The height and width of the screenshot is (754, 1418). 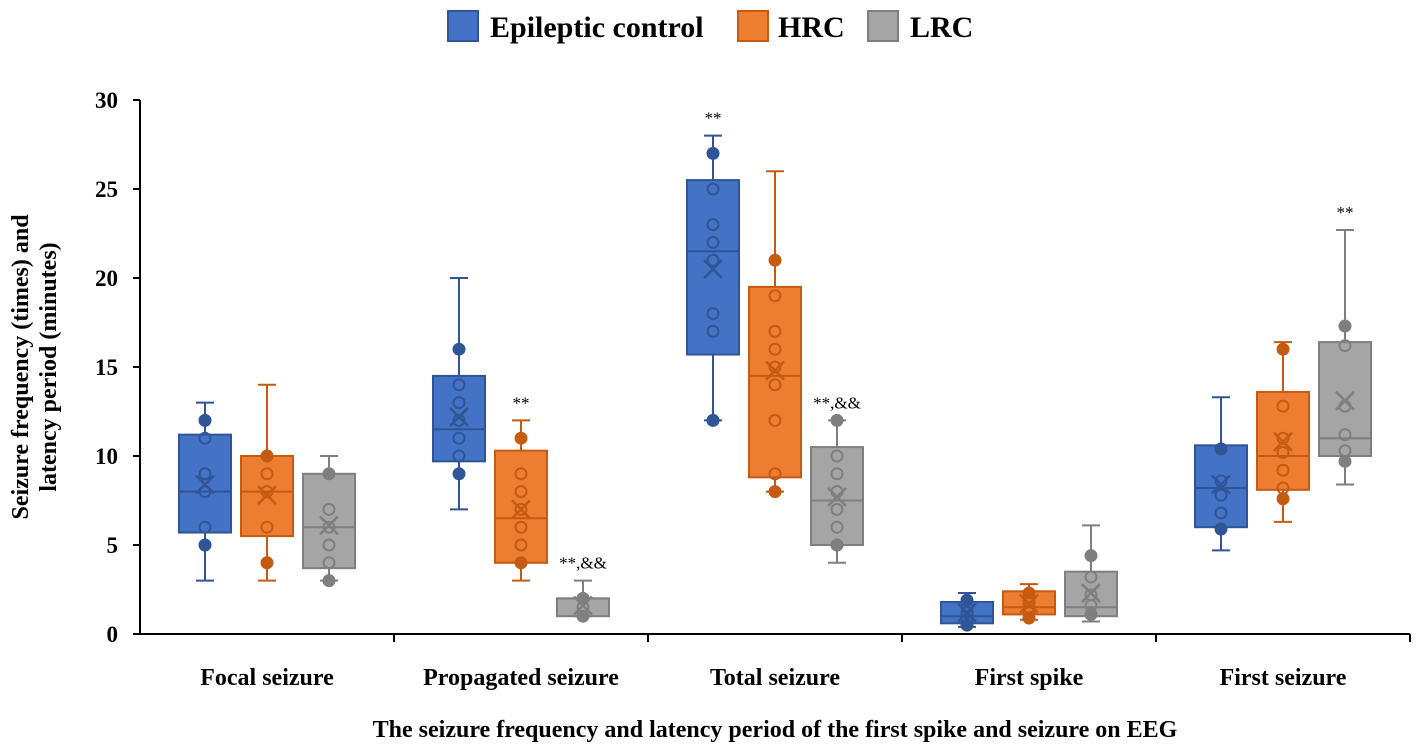 I want to click on x-category-label: First spike, so click(x=1029, y=678).